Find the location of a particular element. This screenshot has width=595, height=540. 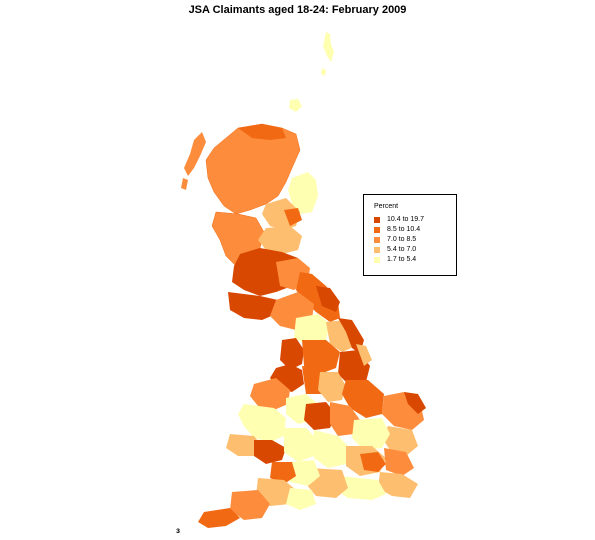

region-suffolk is located at coordinates (400, 441).